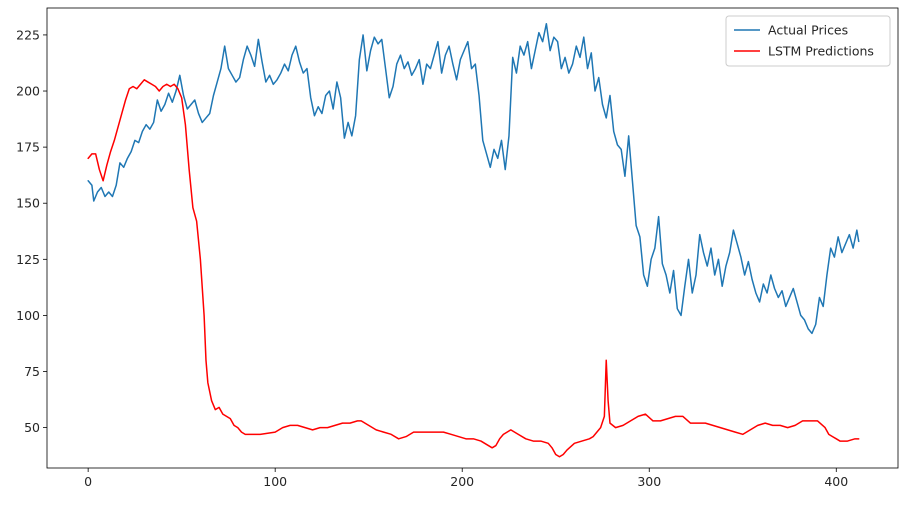  What do you see at coordinates (808, 30) in the screenshot?
I see `legend-label-actual-prices: Actual Prices` at bounding box center [808, 30].